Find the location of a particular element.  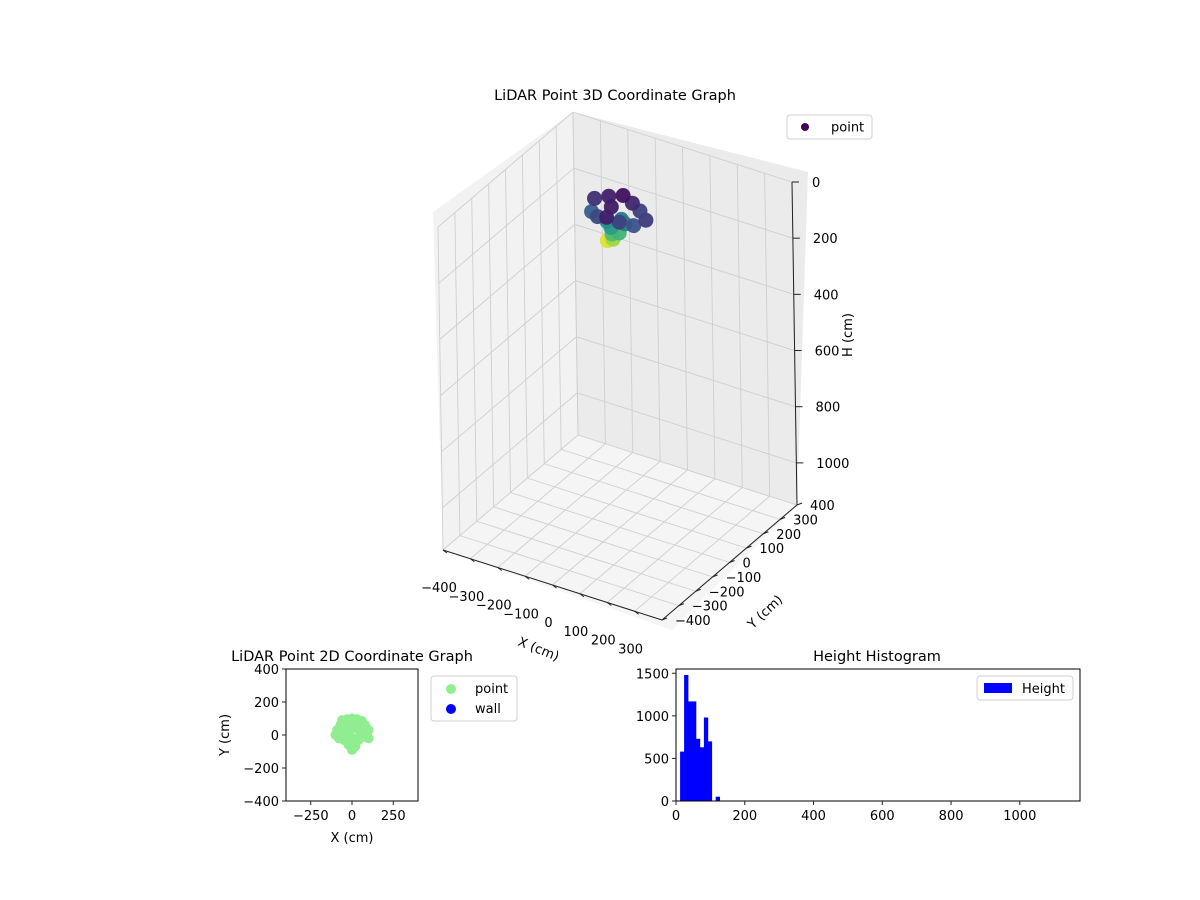

y-tick-label-3d: −100 is located at coordinates (744, 578).